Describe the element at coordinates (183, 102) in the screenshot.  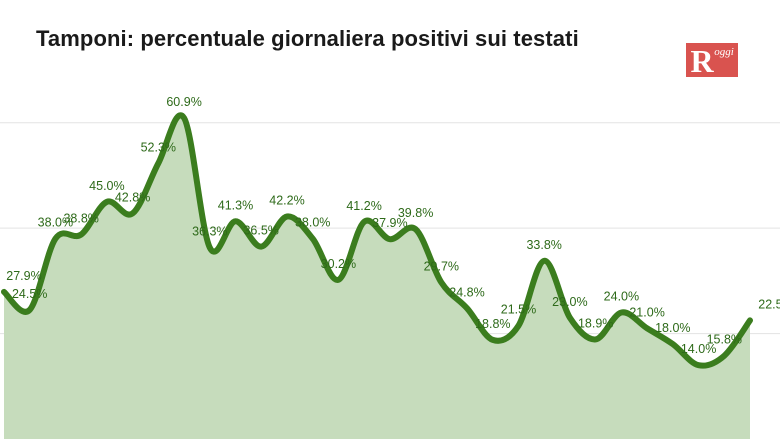
I see `data-label: 60.9%` at that location.